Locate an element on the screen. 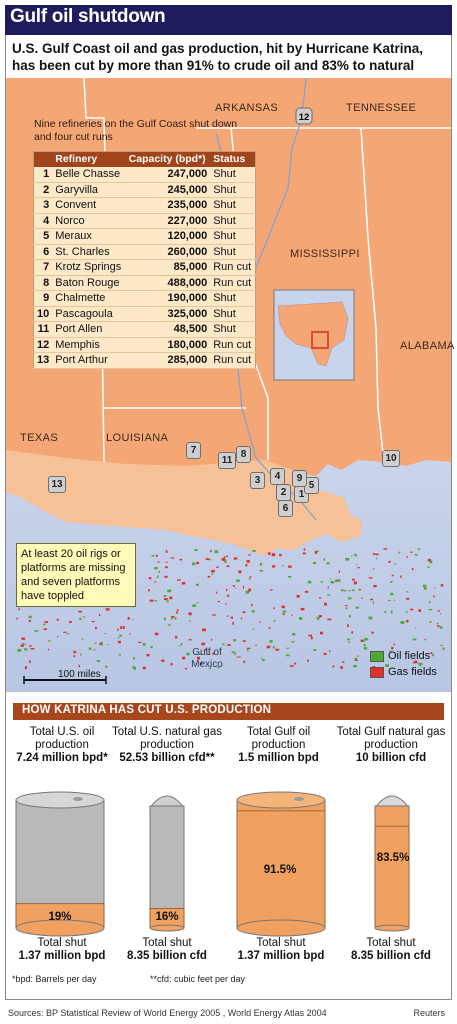 This screenshot has width=457, height=1024. col2-footer: Total shut 8.35 billion cfd is located at coordinates (167, 950).